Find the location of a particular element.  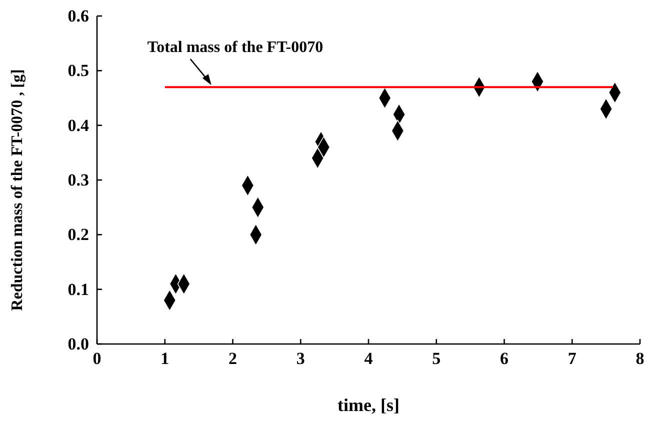

x-tick-label: 0 is located at coordinates (97, 358).